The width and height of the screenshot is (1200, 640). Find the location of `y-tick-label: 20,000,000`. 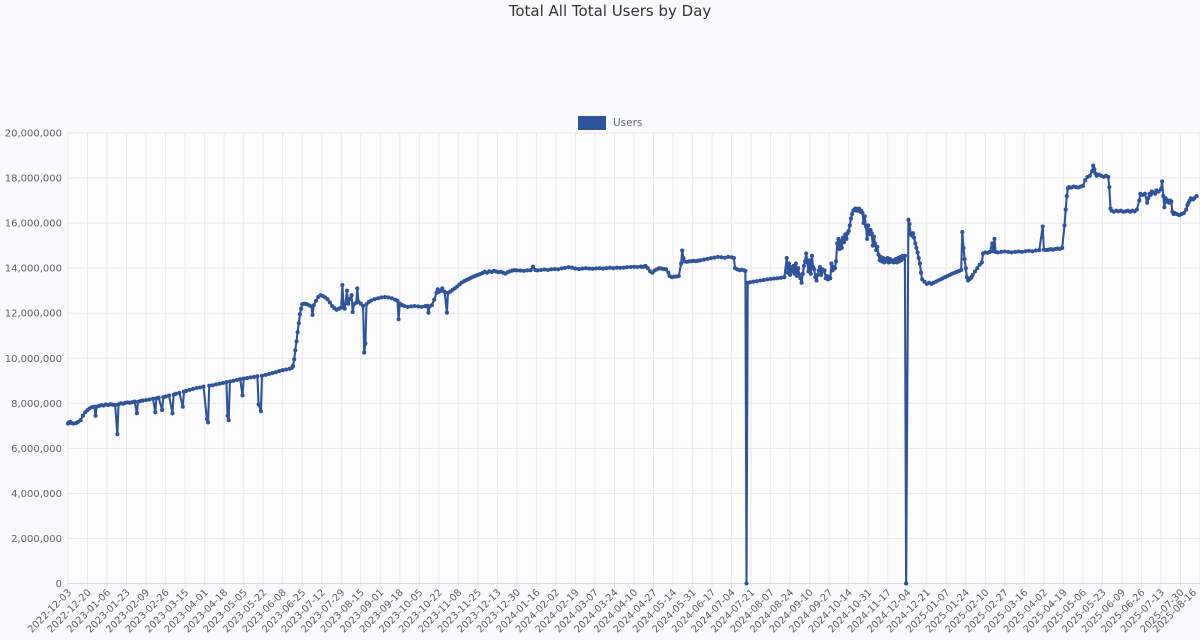

y-tick-label: 20,000,000 is located at coordinates (33, 134).